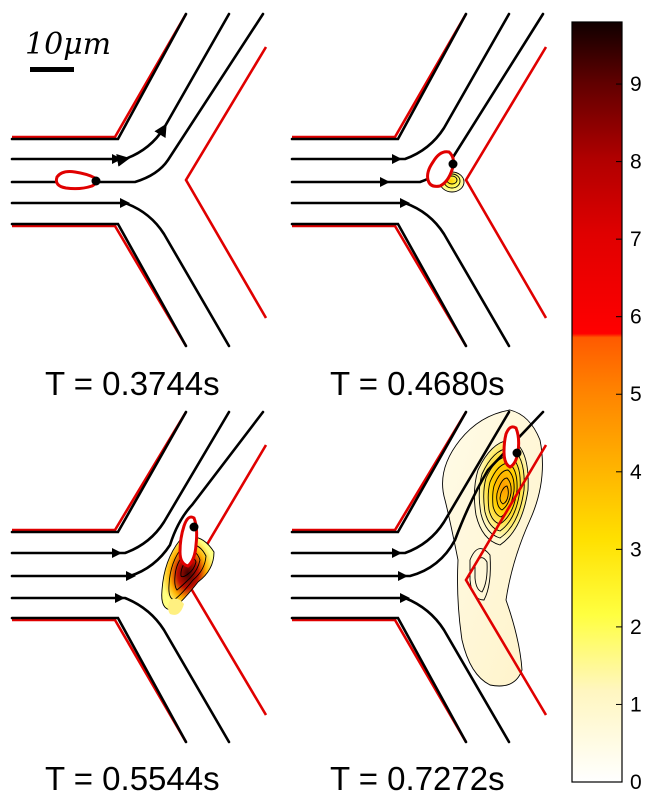  What do you see at coordinates (636, 627) in the screenshot?
I see `colorbar-tick-label: 2` at bounding box center [636, 627].